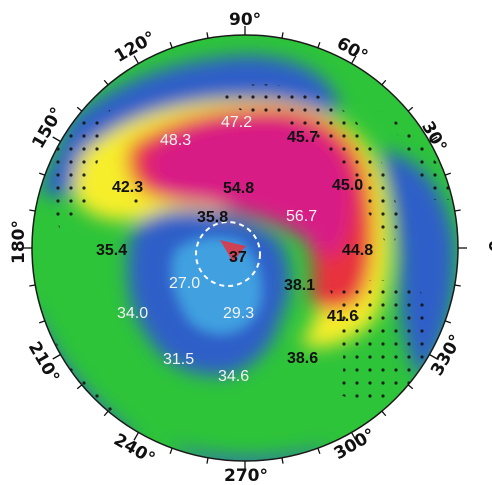 This screenshot has width=492, height=485. What do you see at coordinates (488, 250) in the screenshot?
I see `angle-label-0: 0°` at bounding box center [488, 250].